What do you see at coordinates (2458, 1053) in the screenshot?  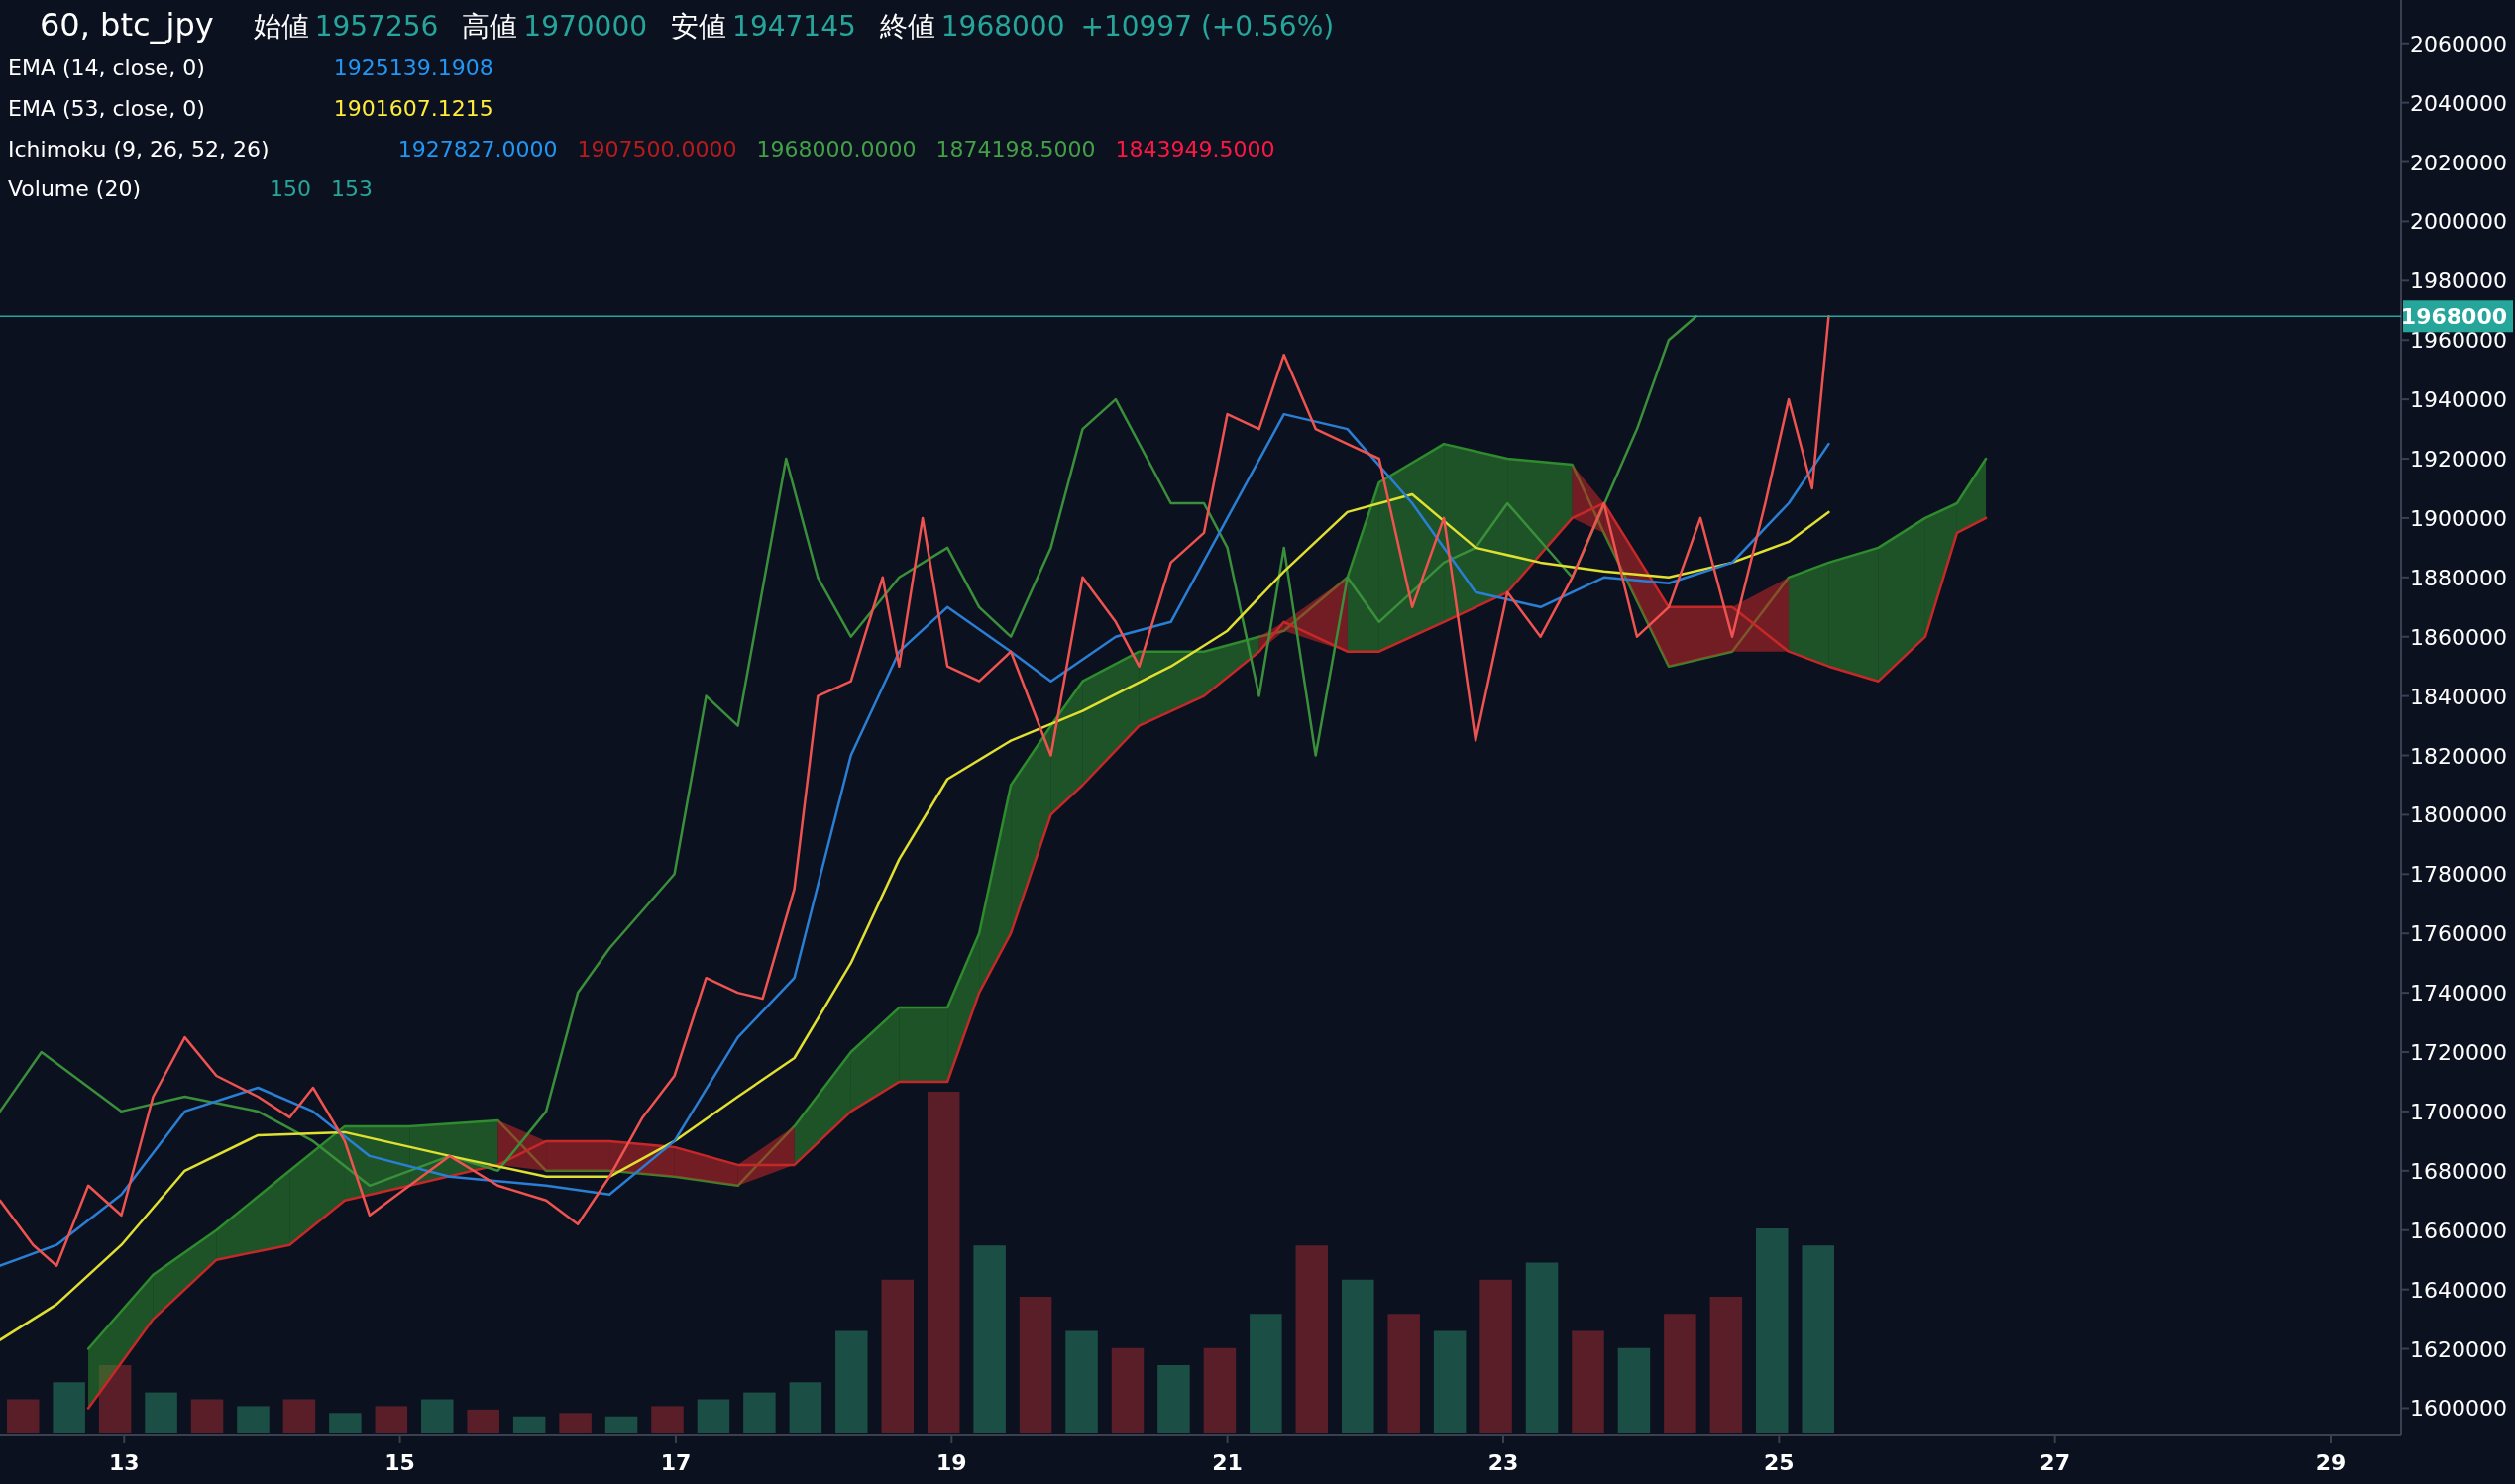 I see `y-tick-label: 1720000` at bounding box center [2458, 1053].